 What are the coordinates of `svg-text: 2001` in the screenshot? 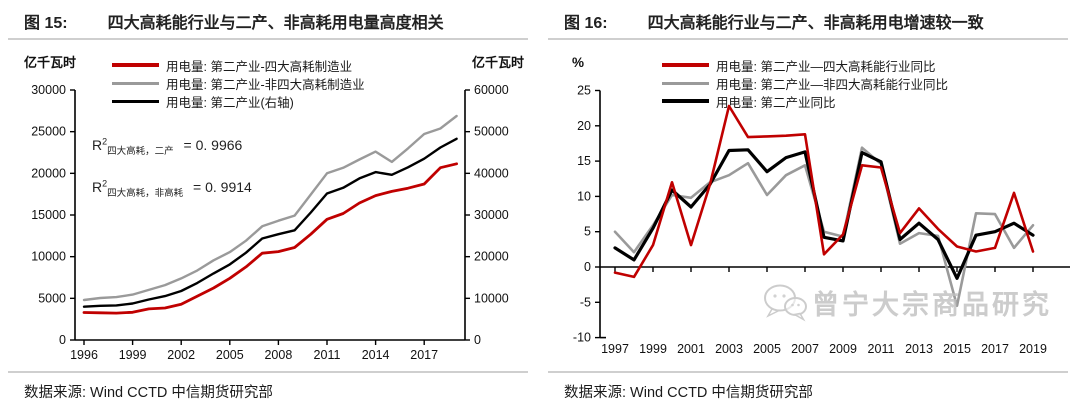 It's located at (691, 349).